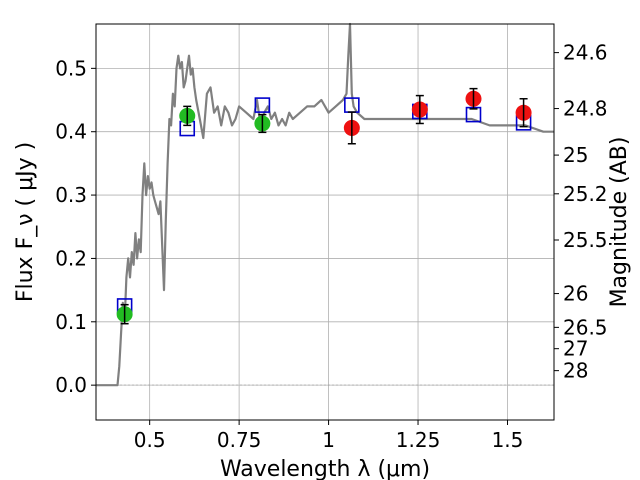 The image size is (640, 480). I want to click on right-tick-label: 25.2, so click(585, 194).